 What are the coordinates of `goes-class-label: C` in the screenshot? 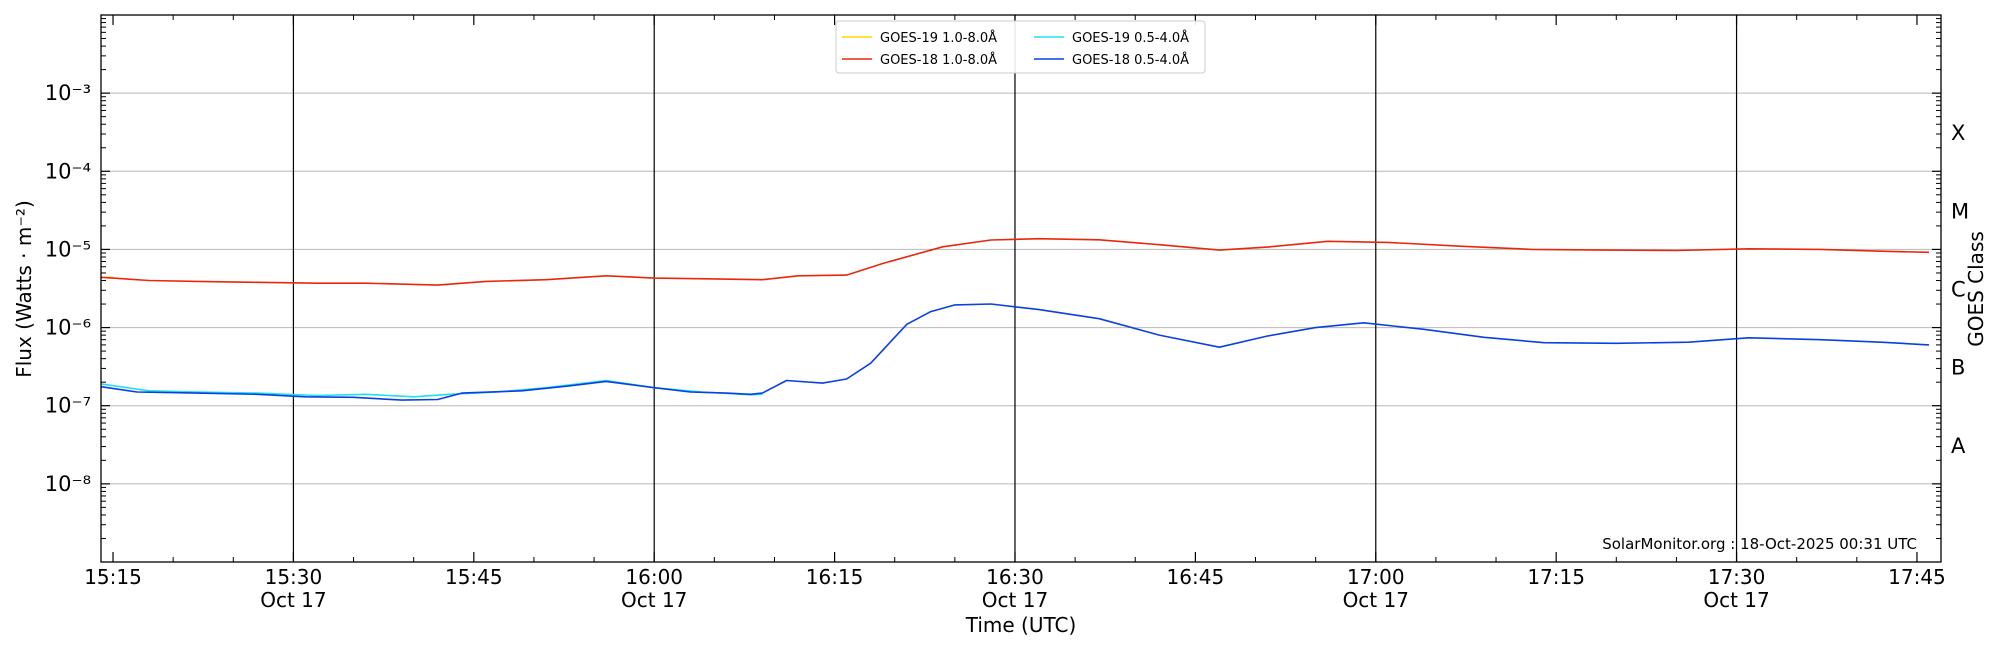 It's located at (1958, 290).